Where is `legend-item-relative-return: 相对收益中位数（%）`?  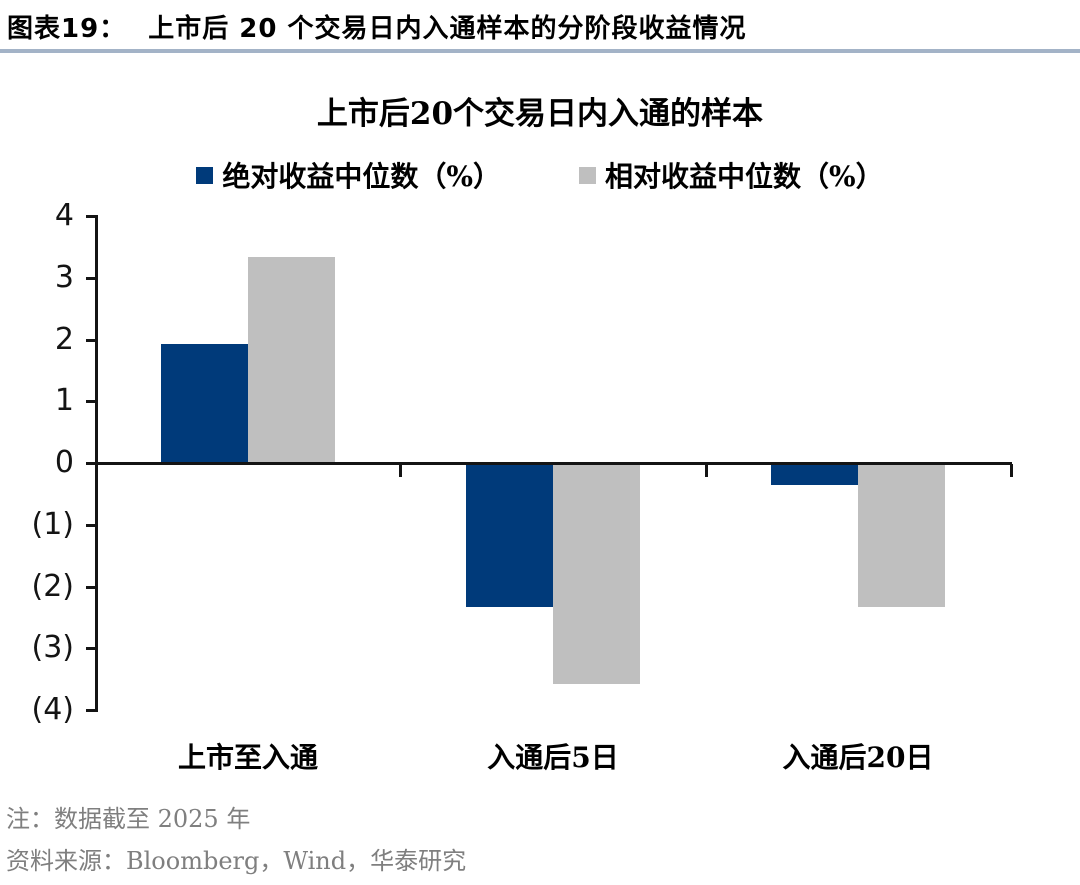 legend-item-relative-return: 相对收益中位数（%） is located at coordinates (731, 175).